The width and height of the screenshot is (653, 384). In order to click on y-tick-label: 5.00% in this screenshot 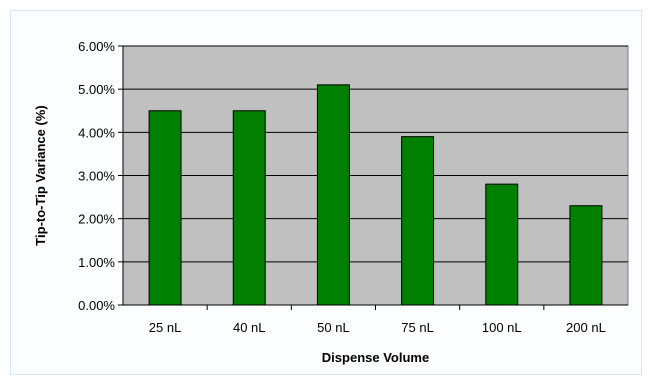, I will do `click(96, 89)`.